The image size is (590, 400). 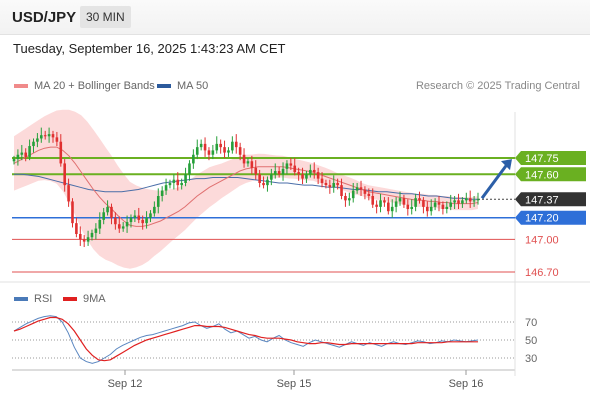 What do you see at coordinates (21, 299) in the screenshot?
I see `rsi-swatch` at bounding box center [21, 299].